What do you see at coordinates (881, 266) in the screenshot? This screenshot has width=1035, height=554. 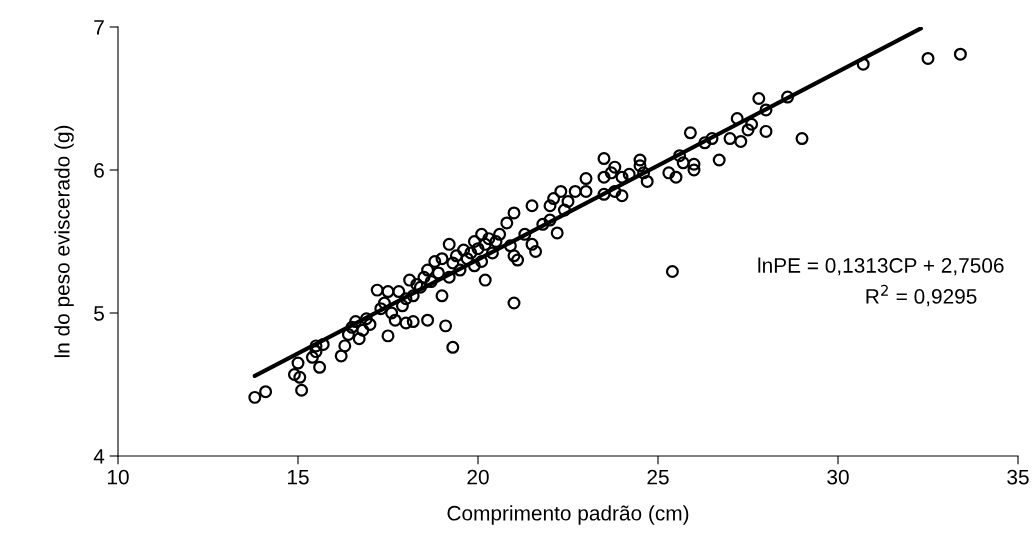 I see `annotation: lnPE = 0,1313CP + 2,7506` at bounding box center [881, 266].